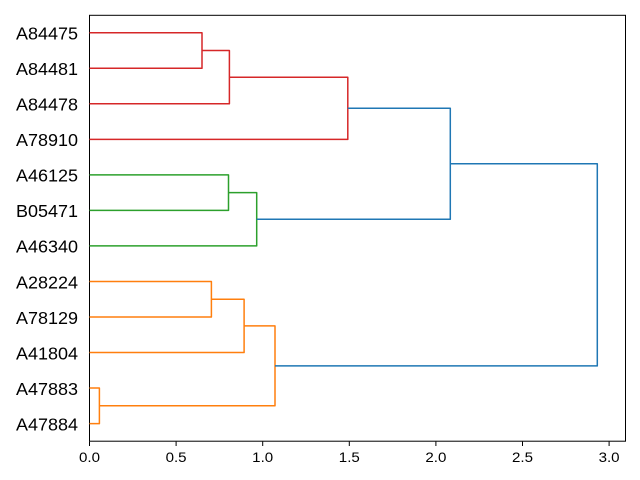 The image size is (640, 480). What do you see at coordinates (47, 69) in the screenshot?
I see `svg-text: A84481` at bounding box center [47, 69].